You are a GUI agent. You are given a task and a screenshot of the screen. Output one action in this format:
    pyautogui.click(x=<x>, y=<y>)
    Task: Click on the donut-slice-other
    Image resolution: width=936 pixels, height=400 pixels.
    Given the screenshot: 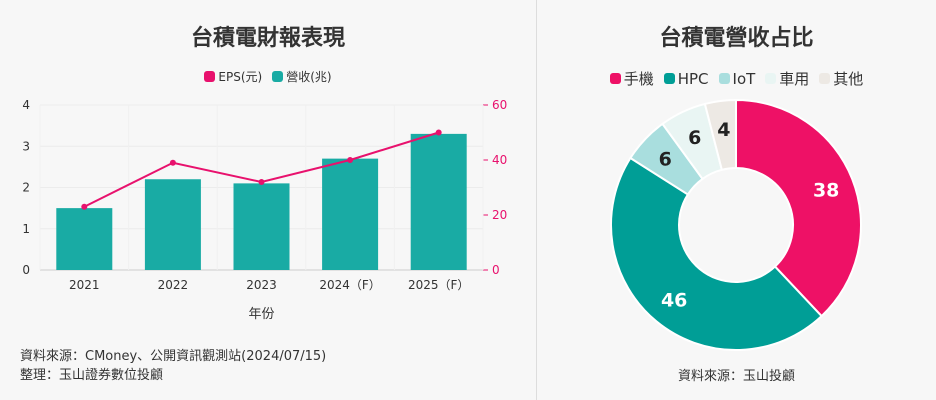 What is the action you would take?
    pyautogui.click(x=720, y=135)
    